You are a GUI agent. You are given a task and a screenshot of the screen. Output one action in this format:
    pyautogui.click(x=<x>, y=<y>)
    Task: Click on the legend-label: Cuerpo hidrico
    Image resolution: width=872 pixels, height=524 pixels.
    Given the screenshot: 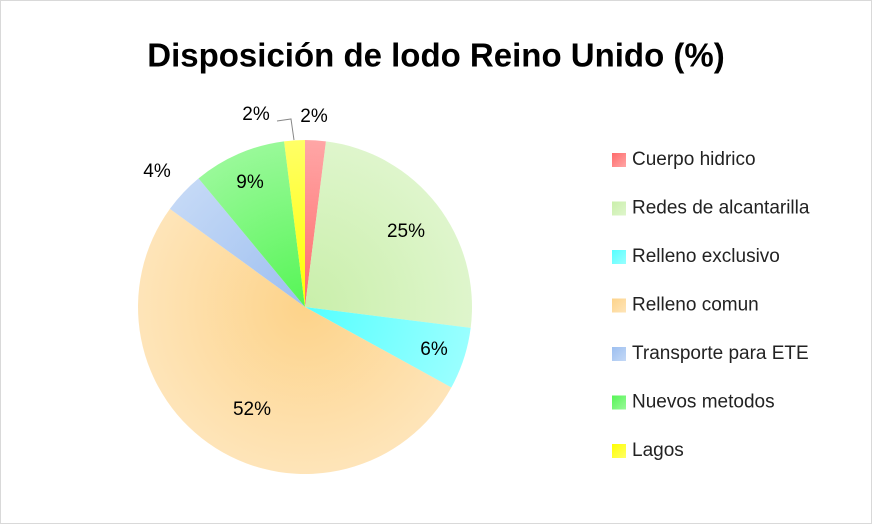 What is the action you would take?
    pyautogui.click(x=694, y=159)
    